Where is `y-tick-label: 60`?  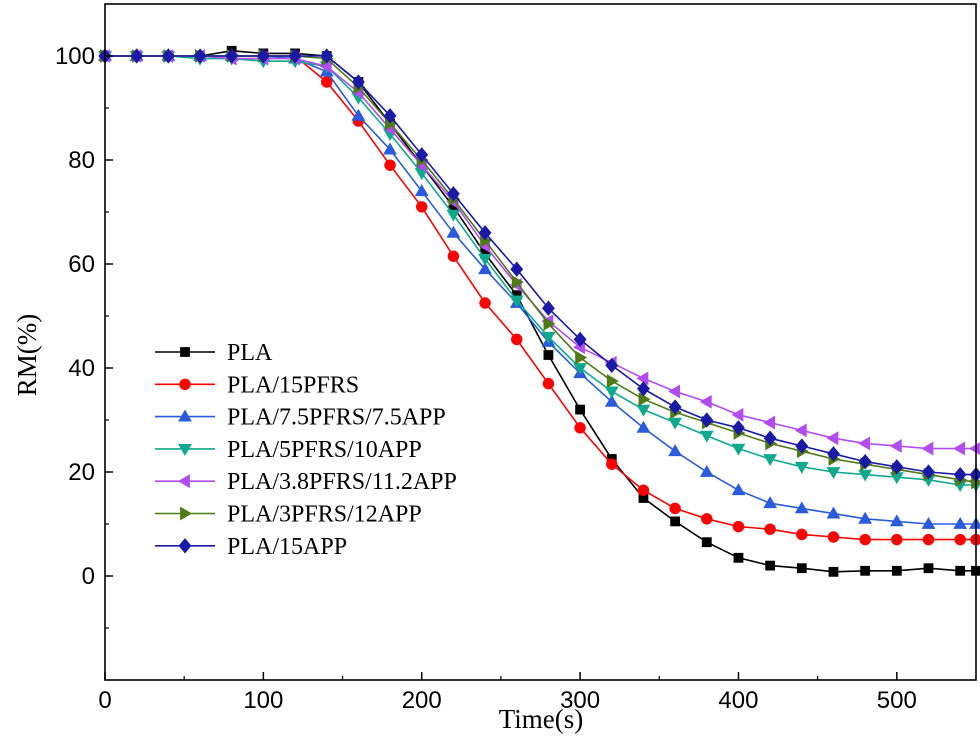
y-tick-label: 60 is located at coordinates (81, 264).